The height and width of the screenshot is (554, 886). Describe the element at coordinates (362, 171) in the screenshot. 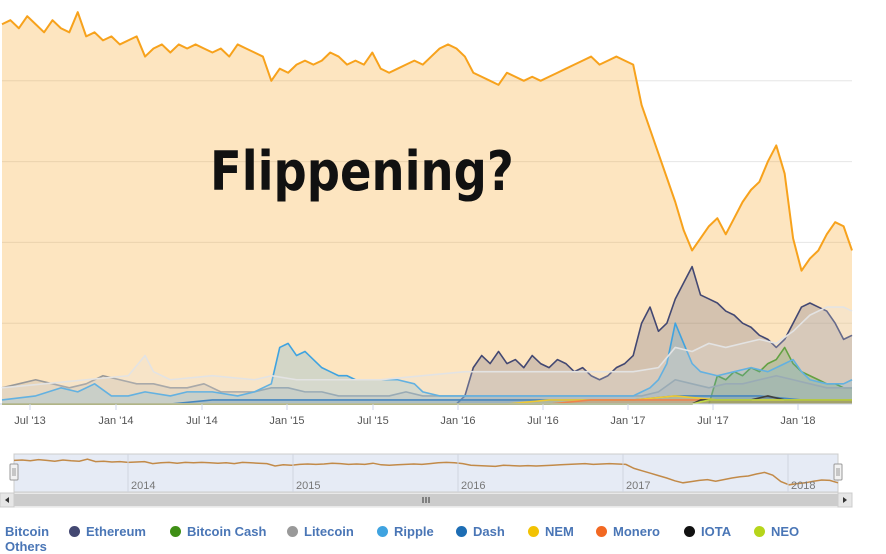

I see `overlay-title: Flippening?` at that location.